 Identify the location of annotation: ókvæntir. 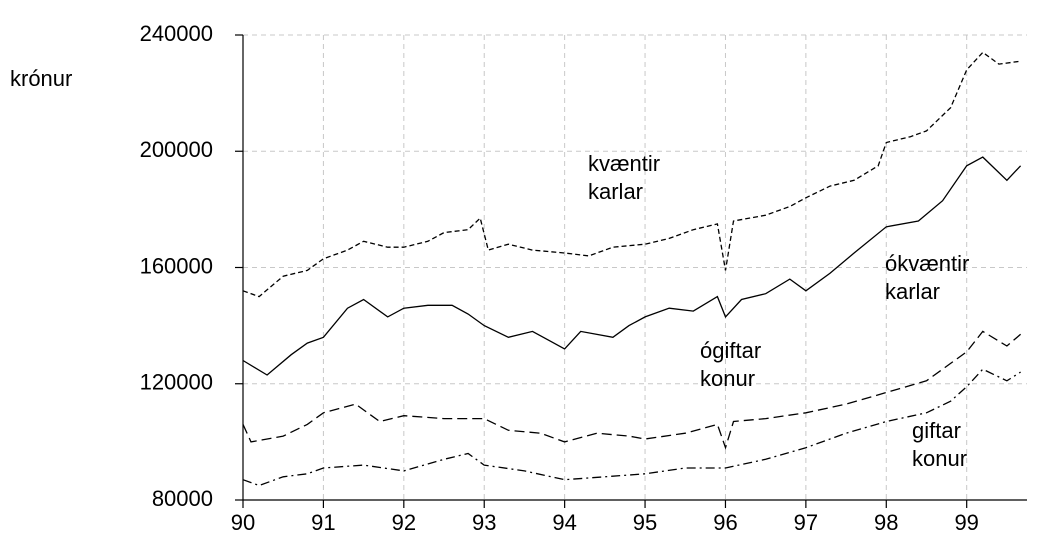
(927, 263).